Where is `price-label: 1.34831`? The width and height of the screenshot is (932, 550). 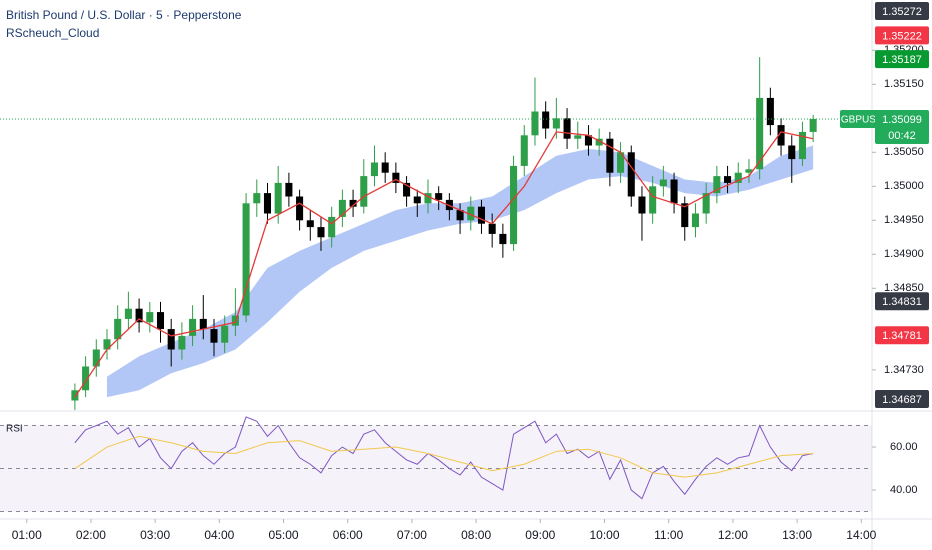 price-label: 1.34831 is located at coordinates (902, 302).